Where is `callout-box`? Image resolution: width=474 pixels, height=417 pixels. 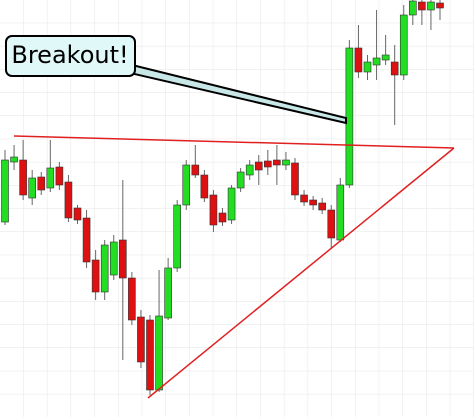 callout-box is located at coordinates (70, 56).